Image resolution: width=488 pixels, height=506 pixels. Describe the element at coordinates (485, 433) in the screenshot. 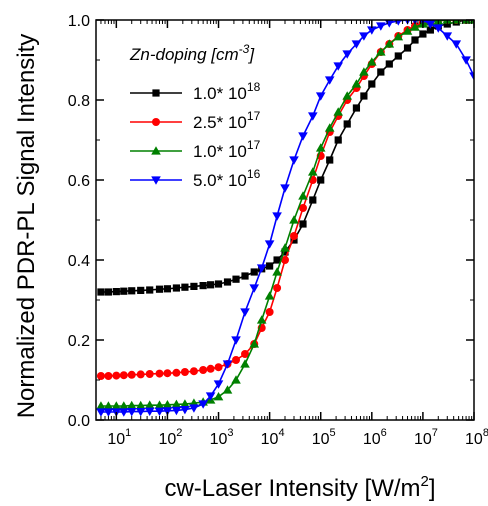

I see `x-tick-label-exp: 8` at that location.